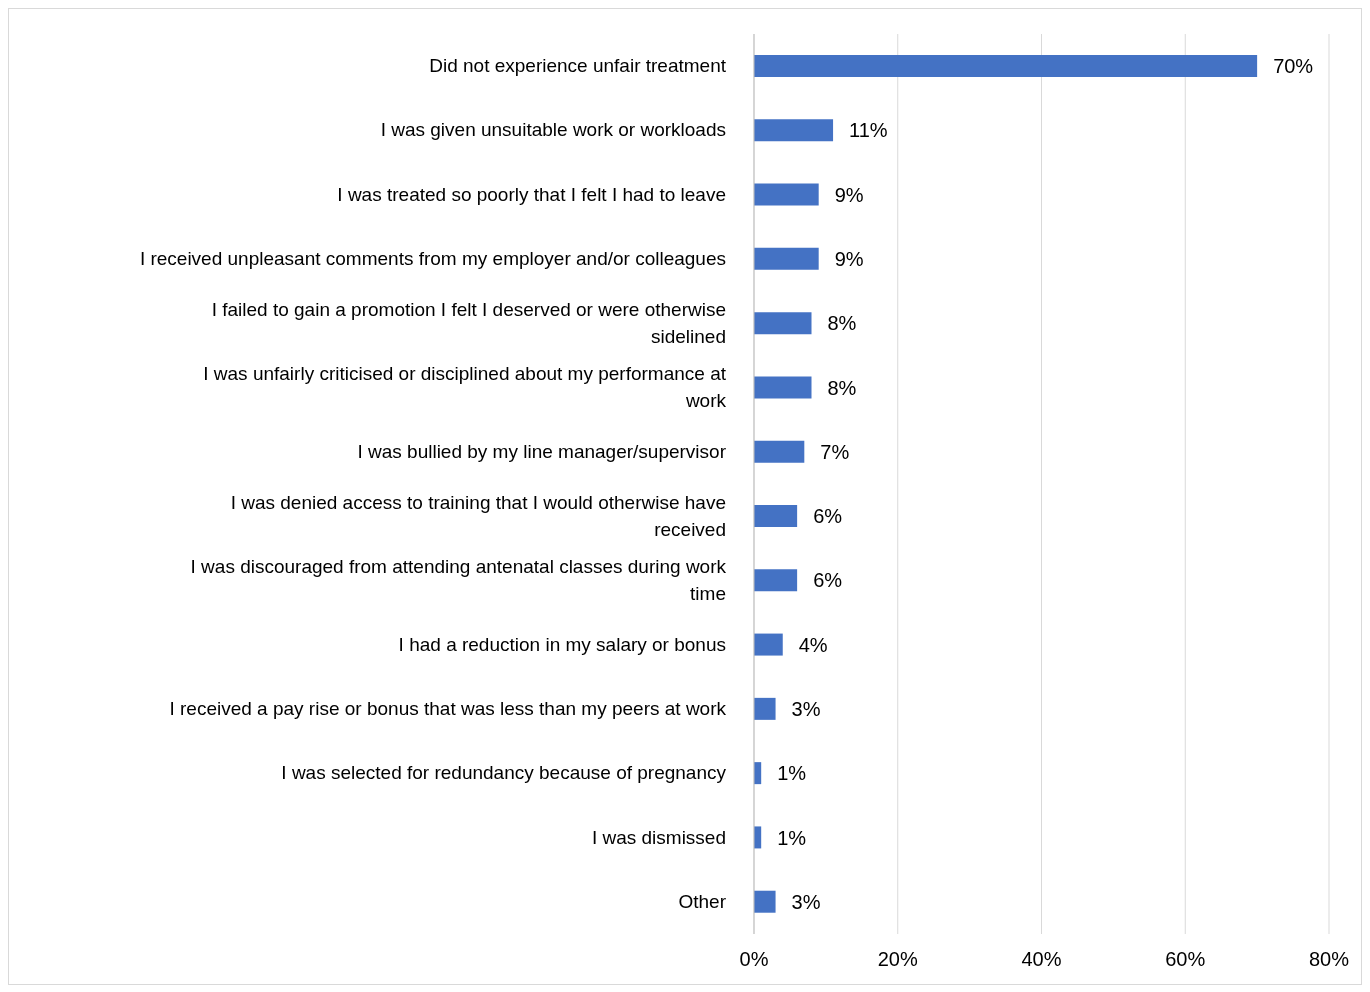  Describe the element at coordinates (468, 322) in the screenshot. I see `y-tick-label: I failed to gain a promotion I felt I deserved or were otherwise sidelined` at that location.